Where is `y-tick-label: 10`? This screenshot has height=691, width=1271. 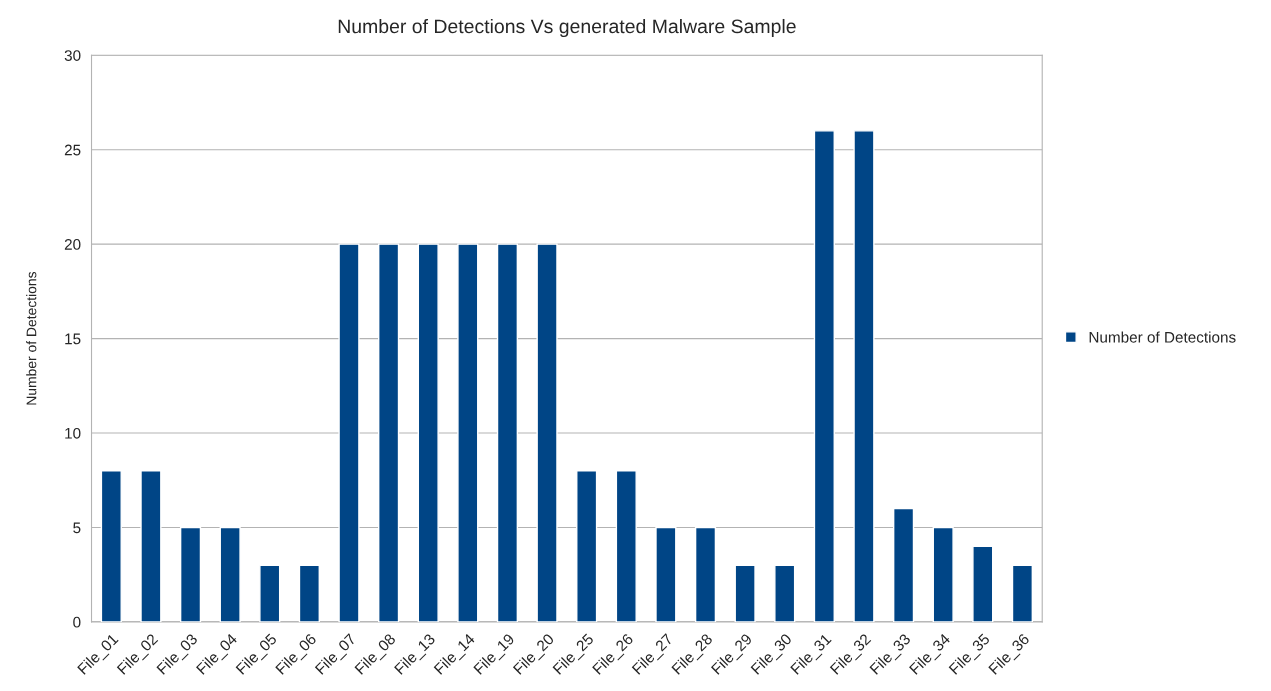 y-tick-label: 10 is located at coordinates (73, 433).